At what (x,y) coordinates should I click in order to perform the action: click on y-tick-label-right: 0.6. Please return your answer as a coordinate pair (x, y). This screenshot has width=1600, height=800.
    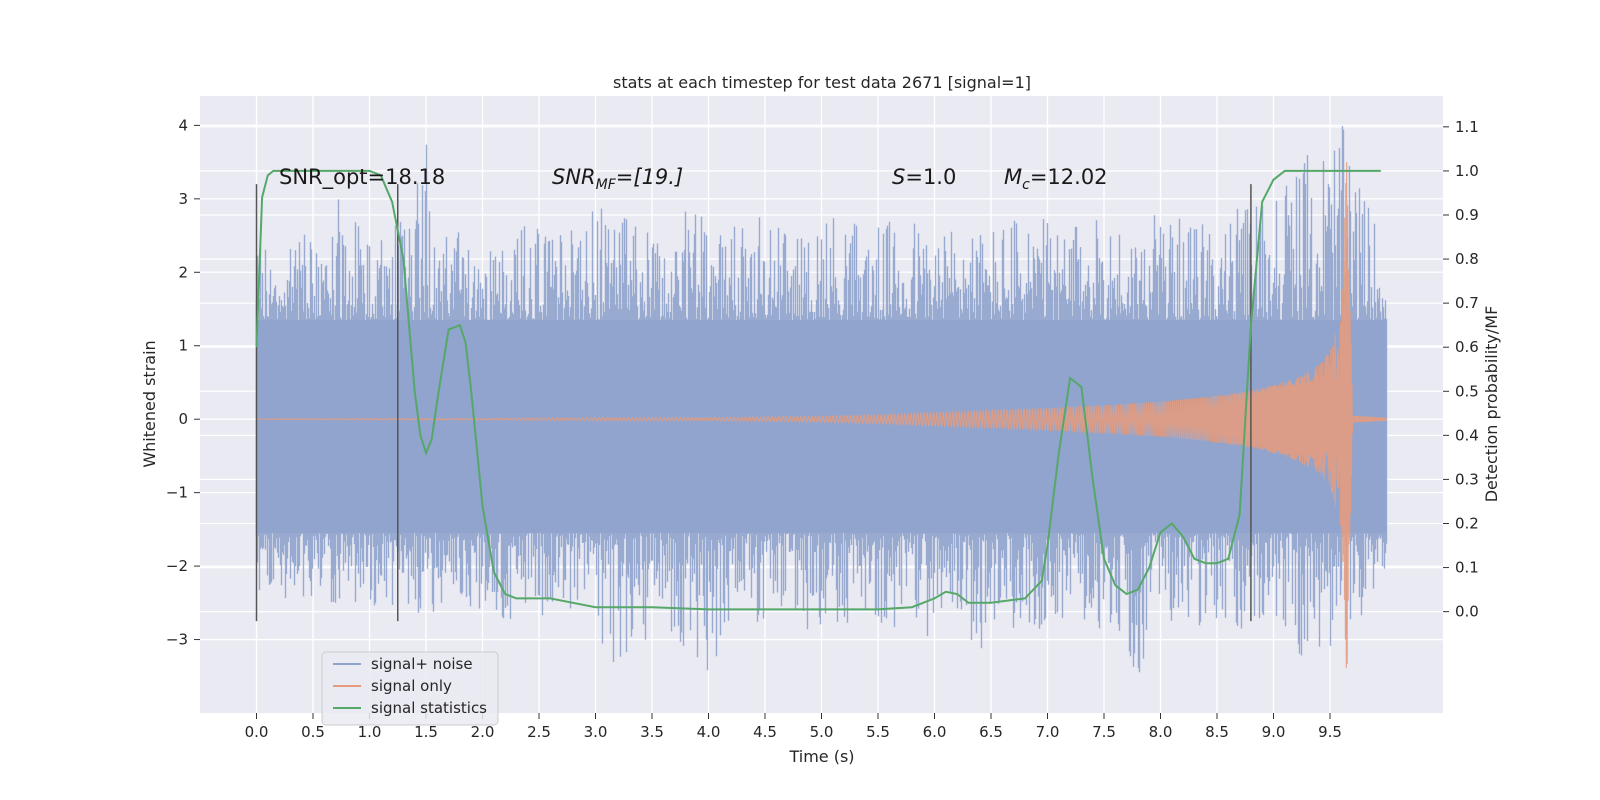
    Looking at the image, I should click on (1467, 347).